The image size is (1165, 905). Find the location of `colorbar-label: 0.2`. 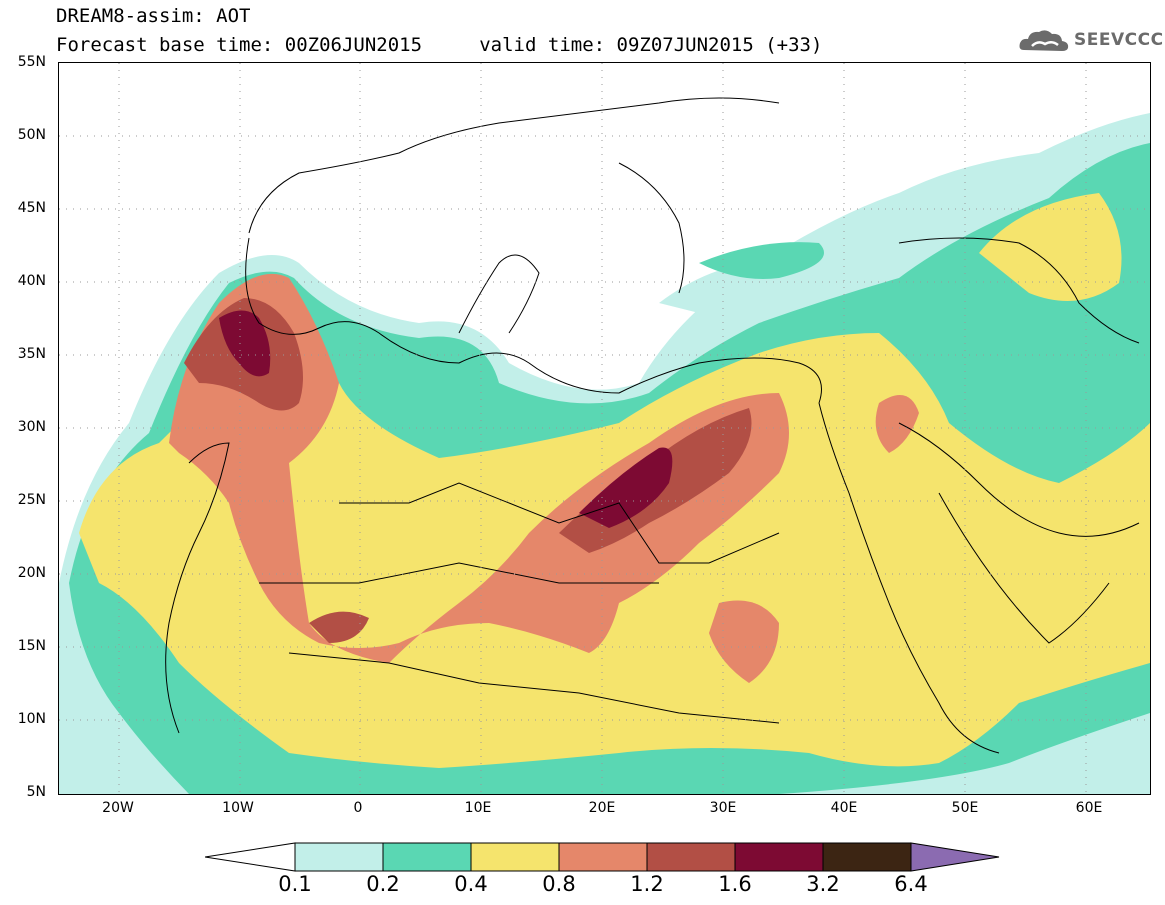

colorbar-label: 0.2 is located at coordinates (383, 884).